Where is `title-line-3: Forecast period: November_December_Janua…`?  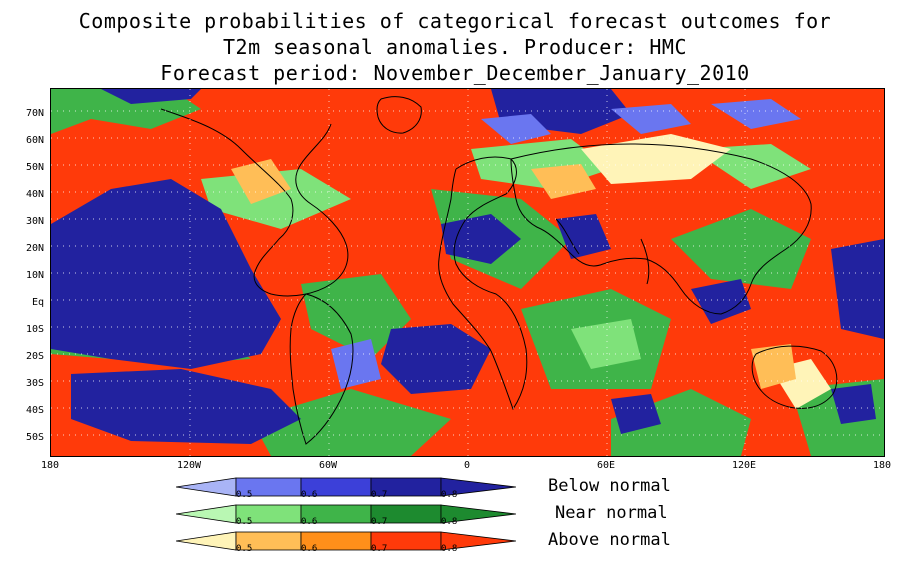 title-line-3: Forecast period: November_December_Janua… is located at coordinates (455, 73).